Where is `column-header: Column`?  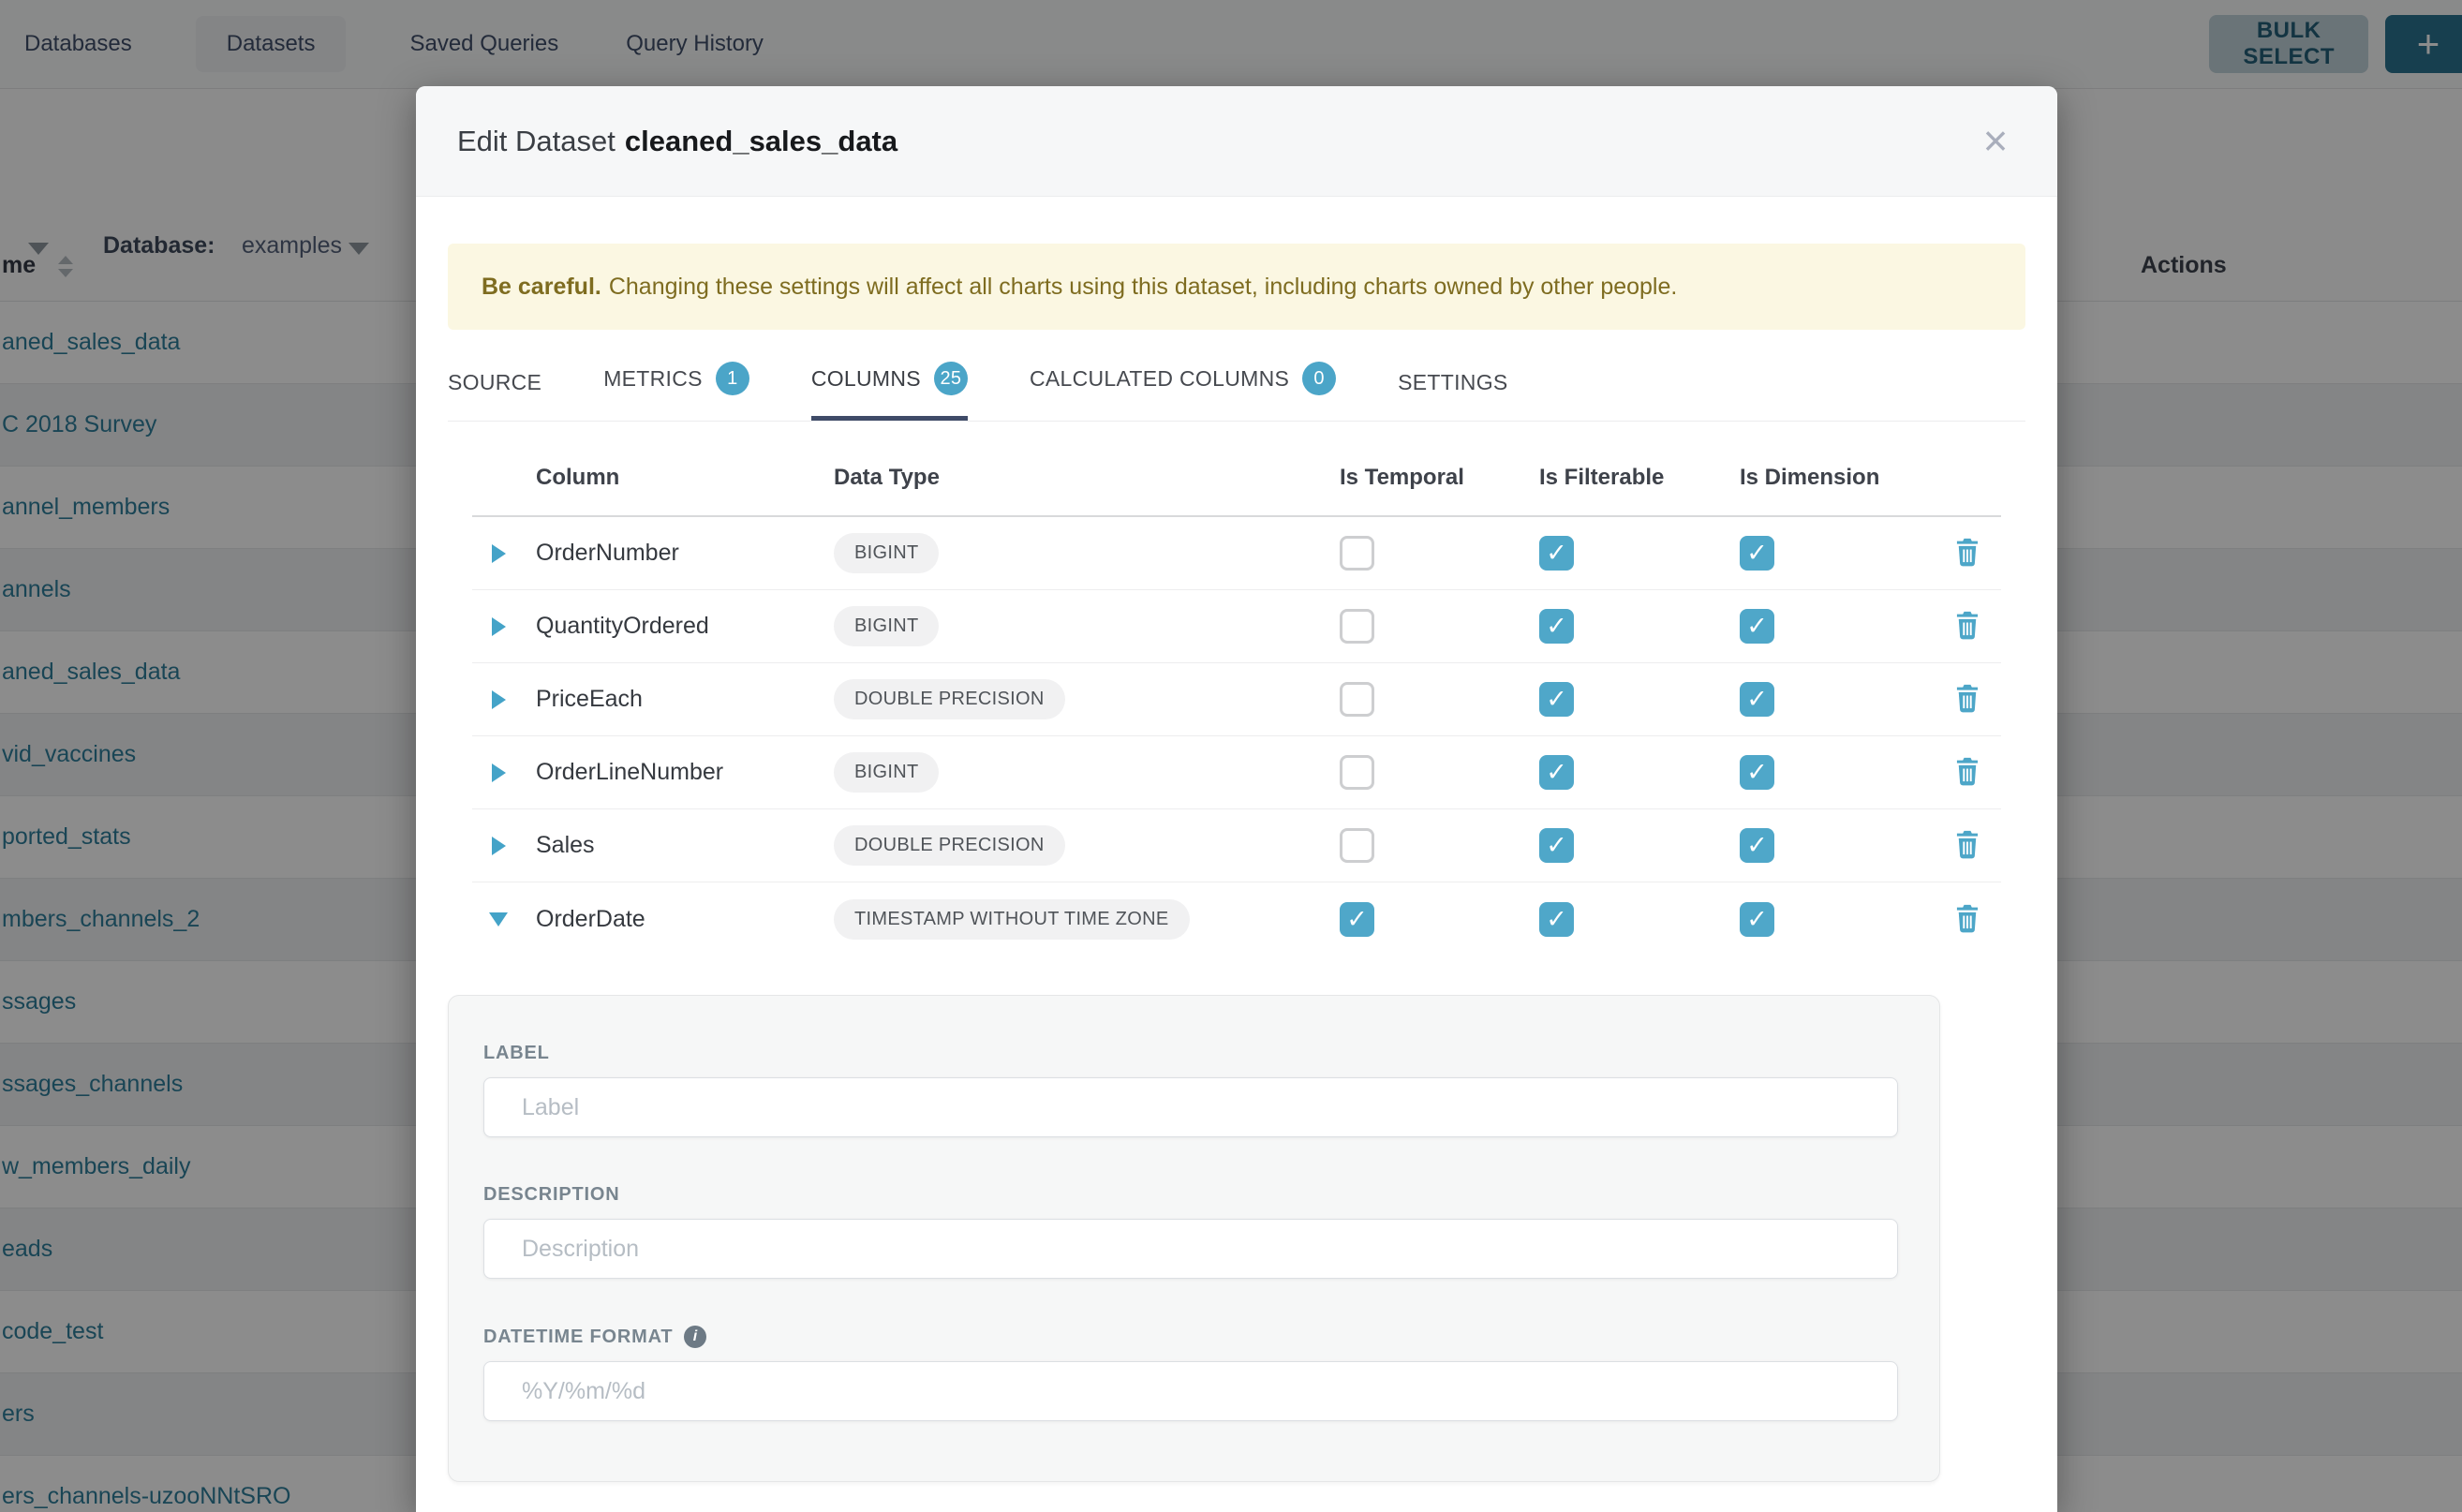 column-header: Column is located at coordinates (578, 477).